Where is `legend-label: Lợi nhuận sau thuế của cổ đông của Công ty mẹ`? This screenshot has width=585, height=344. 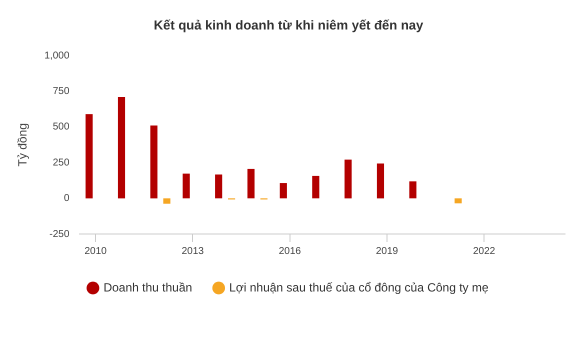 legend-label: Lợi nhuận sau thuế của cổ đông của Công ty mẹ is located at coordinates (359, 287).